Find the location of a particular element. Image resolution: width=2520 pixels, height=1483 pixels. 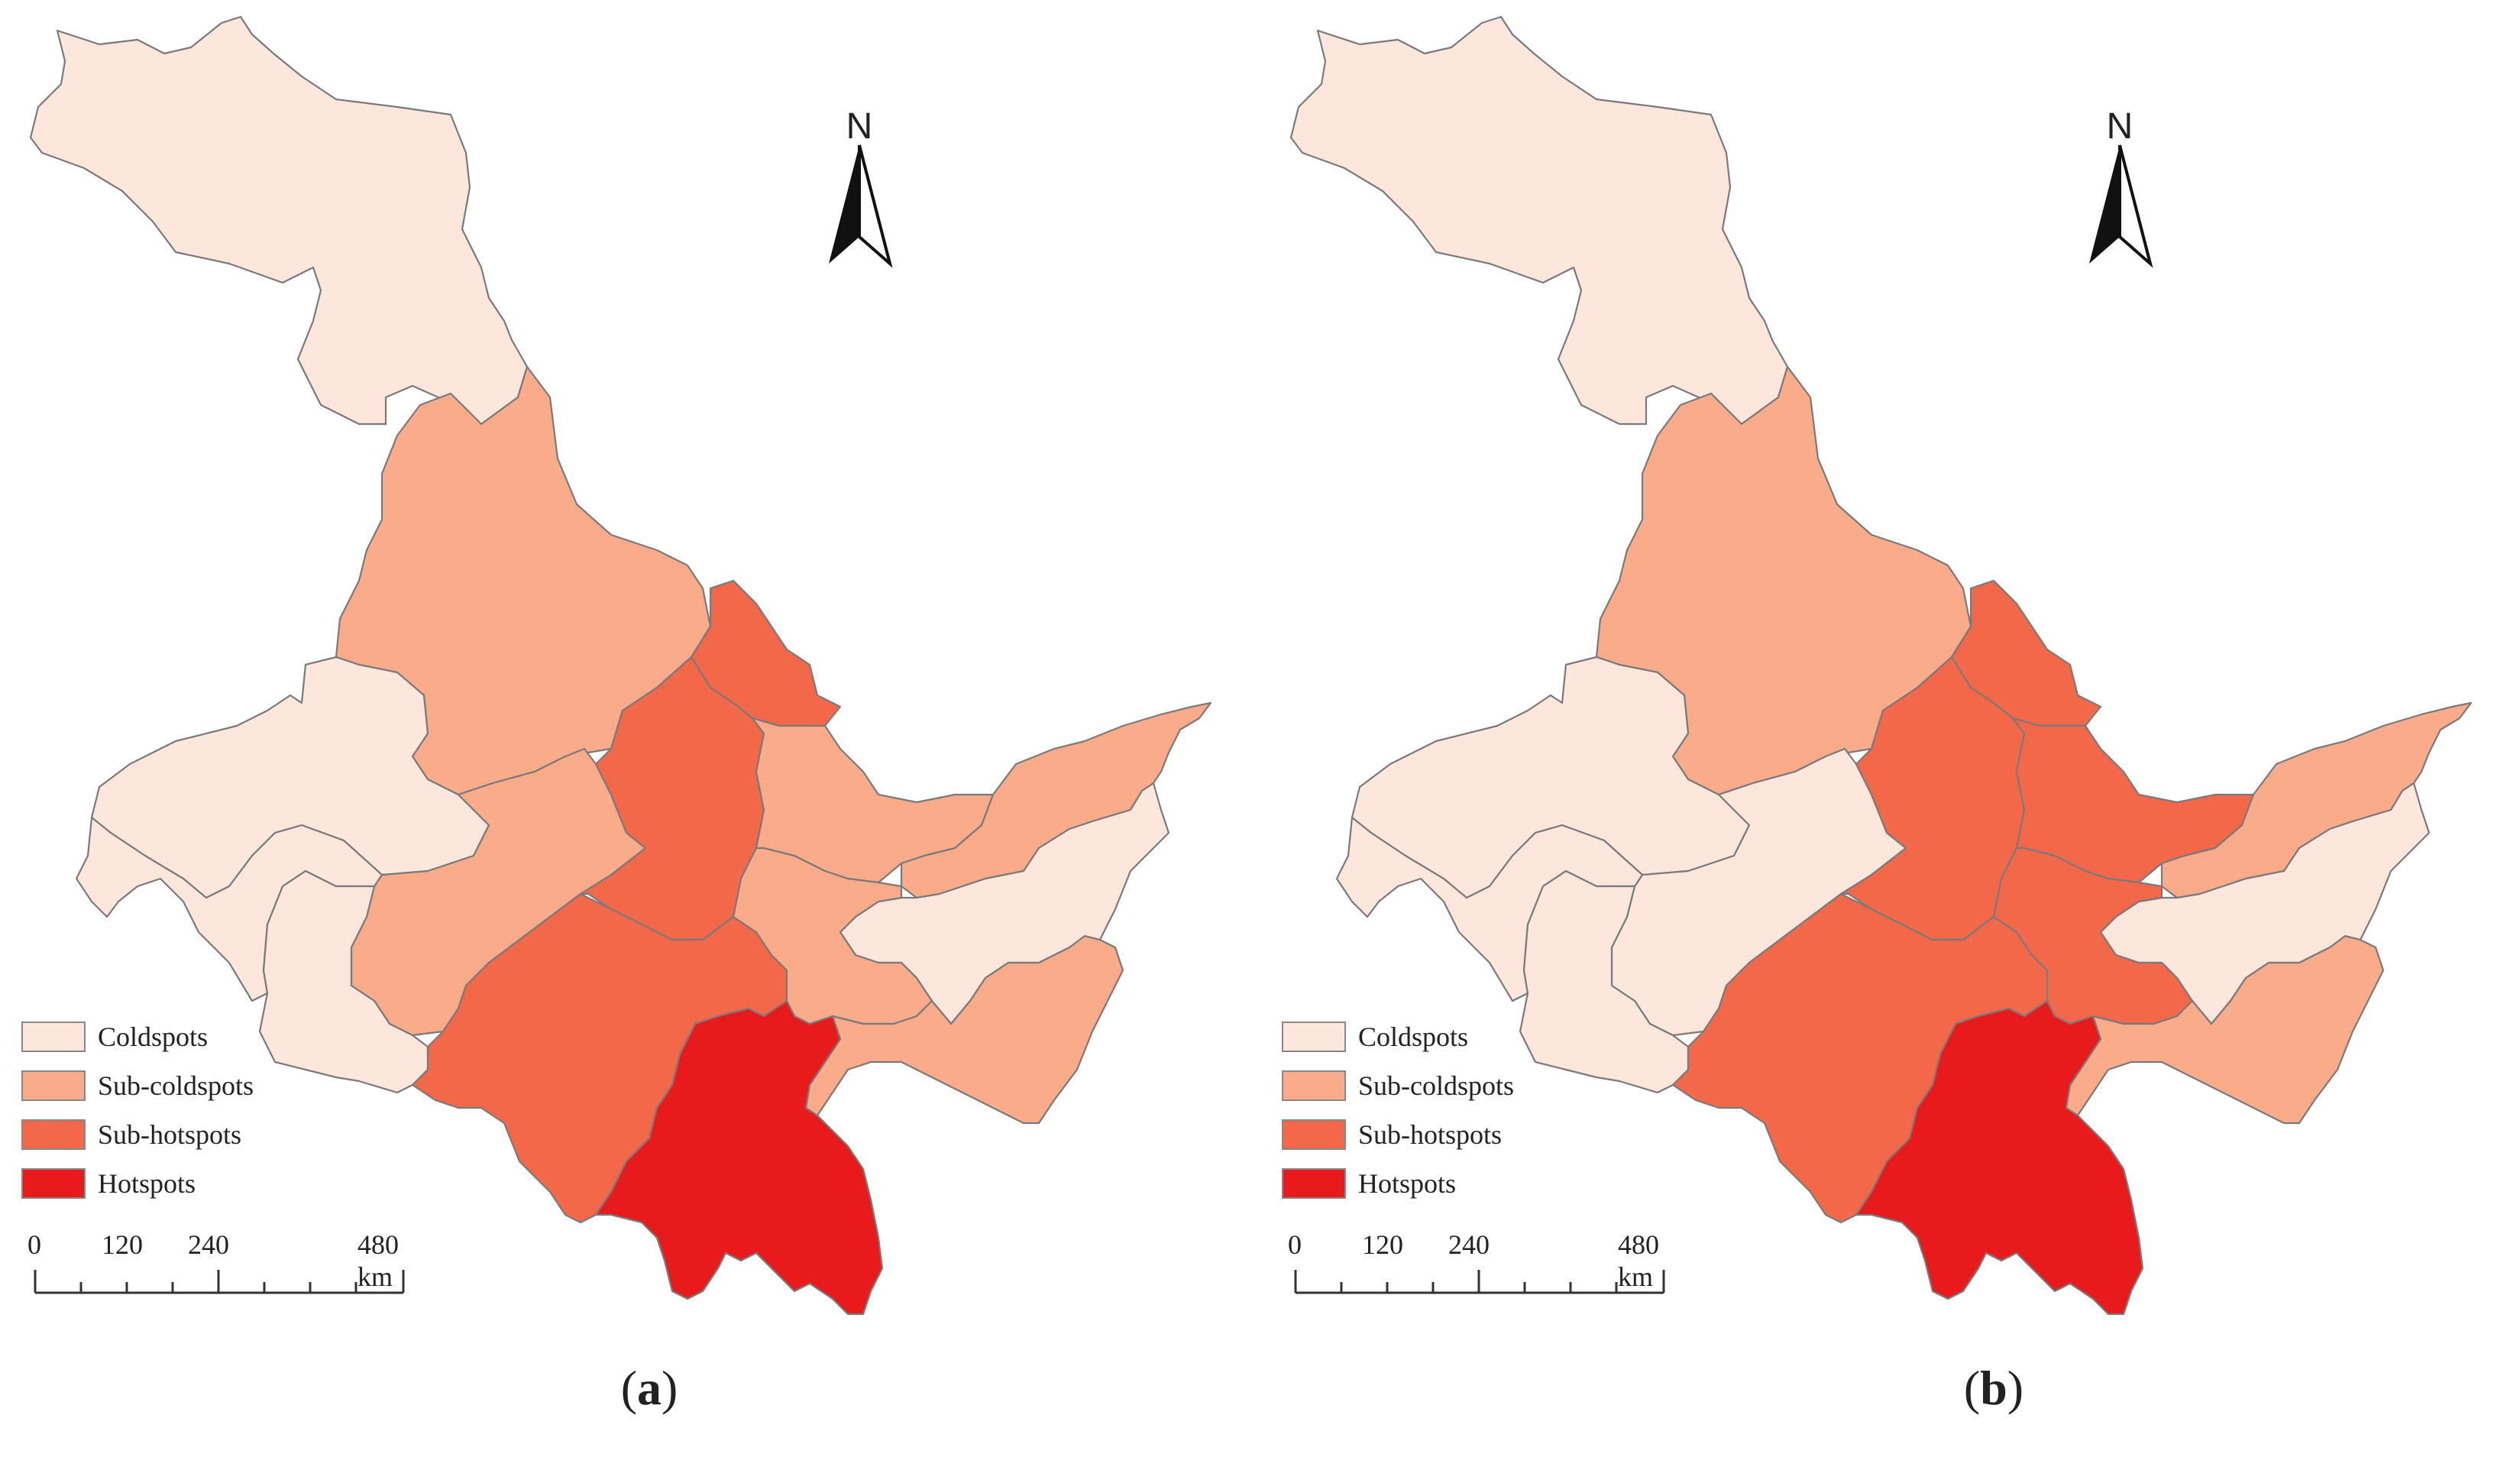

panel-caption: (b) is located at coordinates (1994, 1389).